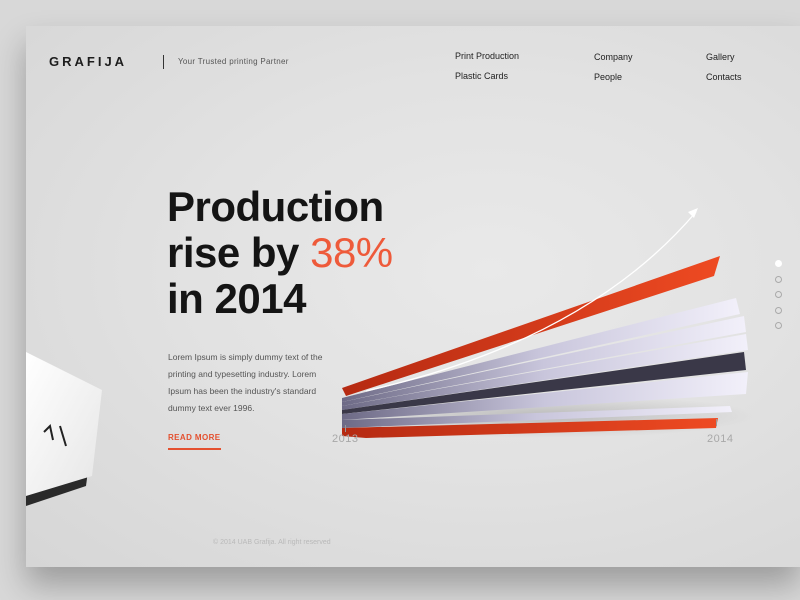  I want to click on book-corner-image, so click(64, 429).